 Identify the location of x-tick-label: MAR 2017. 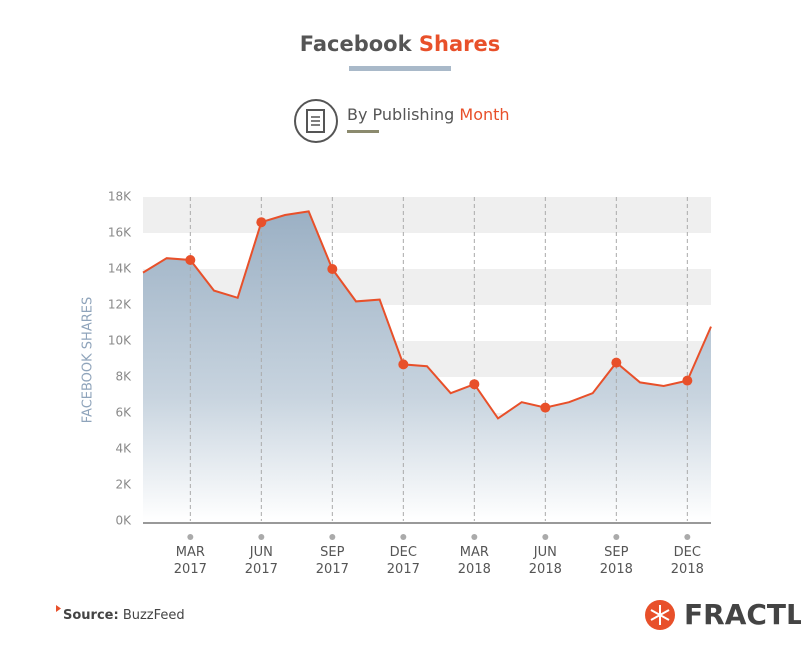
(190, 561).